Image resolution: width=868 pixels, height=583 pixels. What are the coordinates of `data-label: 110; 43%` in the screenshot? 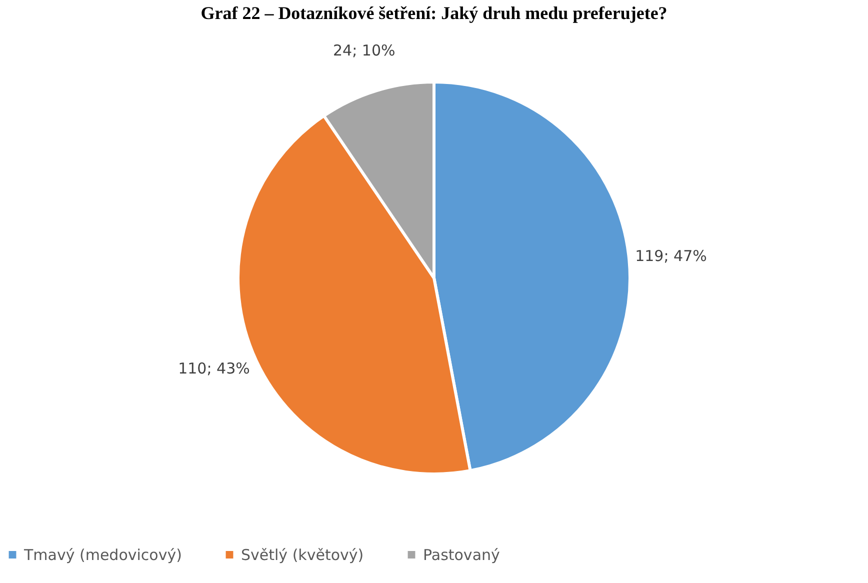 It's located at (214, 369).